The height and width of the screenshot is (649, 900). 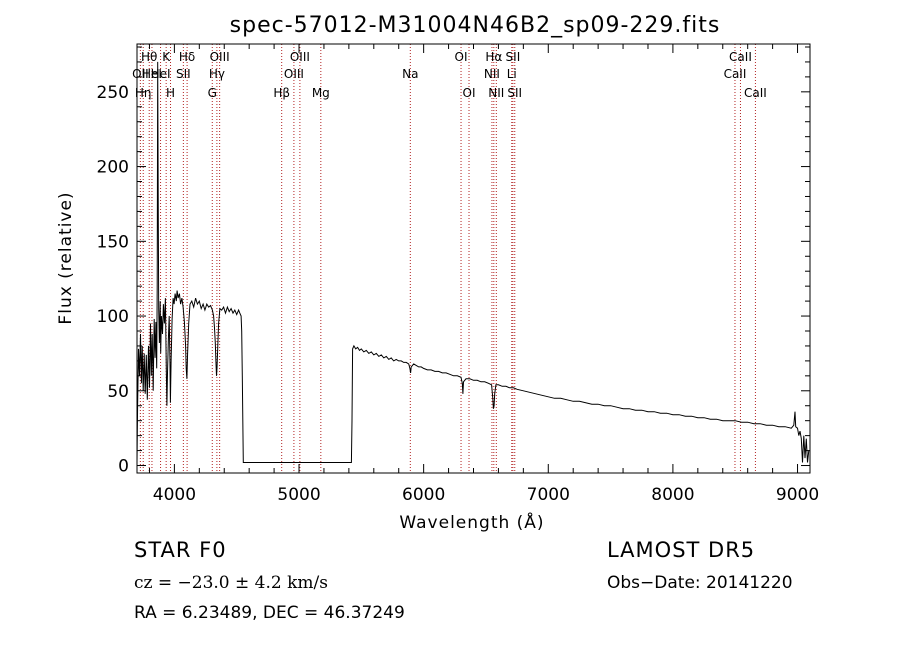 What do you see at coordinates (512, 74) in the screenshot?
I see `spectral-line-label: Li` at bounding box center [512, 74].